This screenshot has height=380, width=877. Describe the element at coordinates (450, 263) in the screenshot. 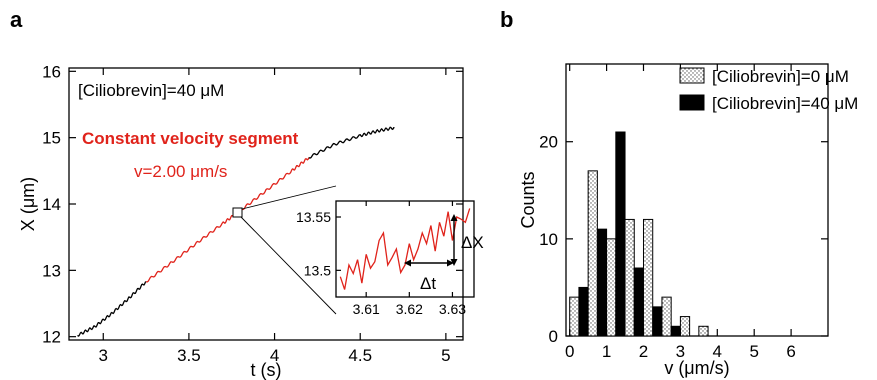

I see `delta-t-arrowhead-right` at that location.